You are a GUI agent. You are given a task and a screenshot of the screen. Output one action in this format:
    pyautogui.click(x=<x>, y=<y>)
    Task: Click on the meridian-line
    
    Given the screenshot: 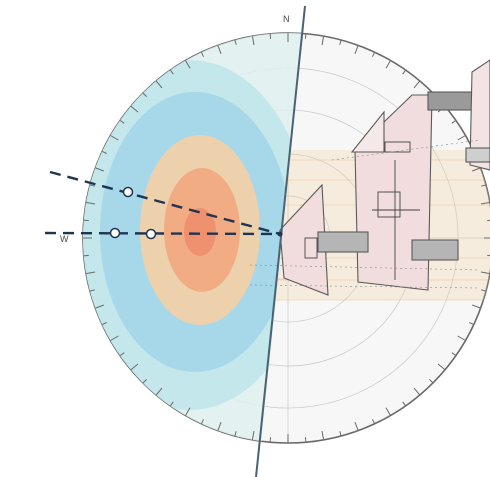 What is the action you would take?
    pyautogui.click(x=280, y=241)
    